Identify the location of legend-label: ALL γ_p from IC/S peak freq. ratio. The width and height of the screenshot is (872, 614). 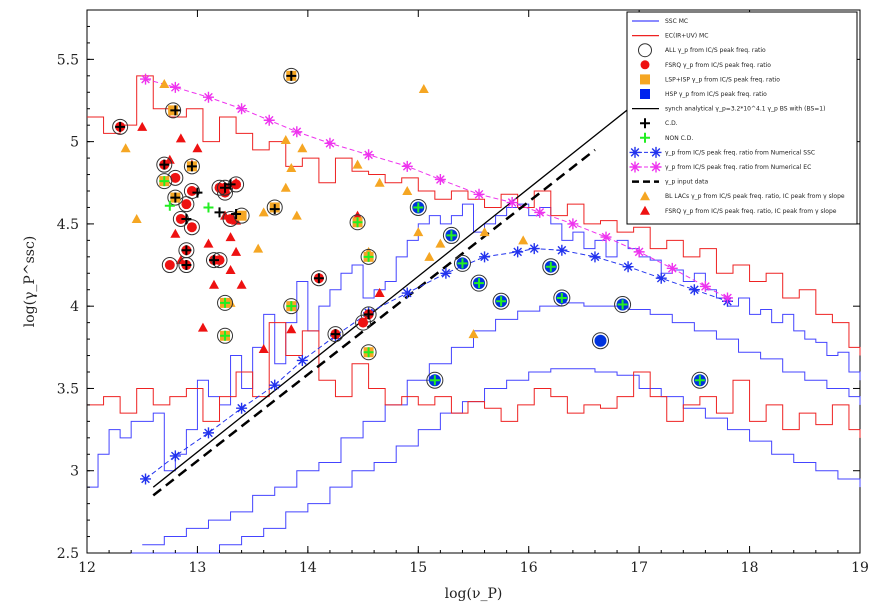
(715, 50).